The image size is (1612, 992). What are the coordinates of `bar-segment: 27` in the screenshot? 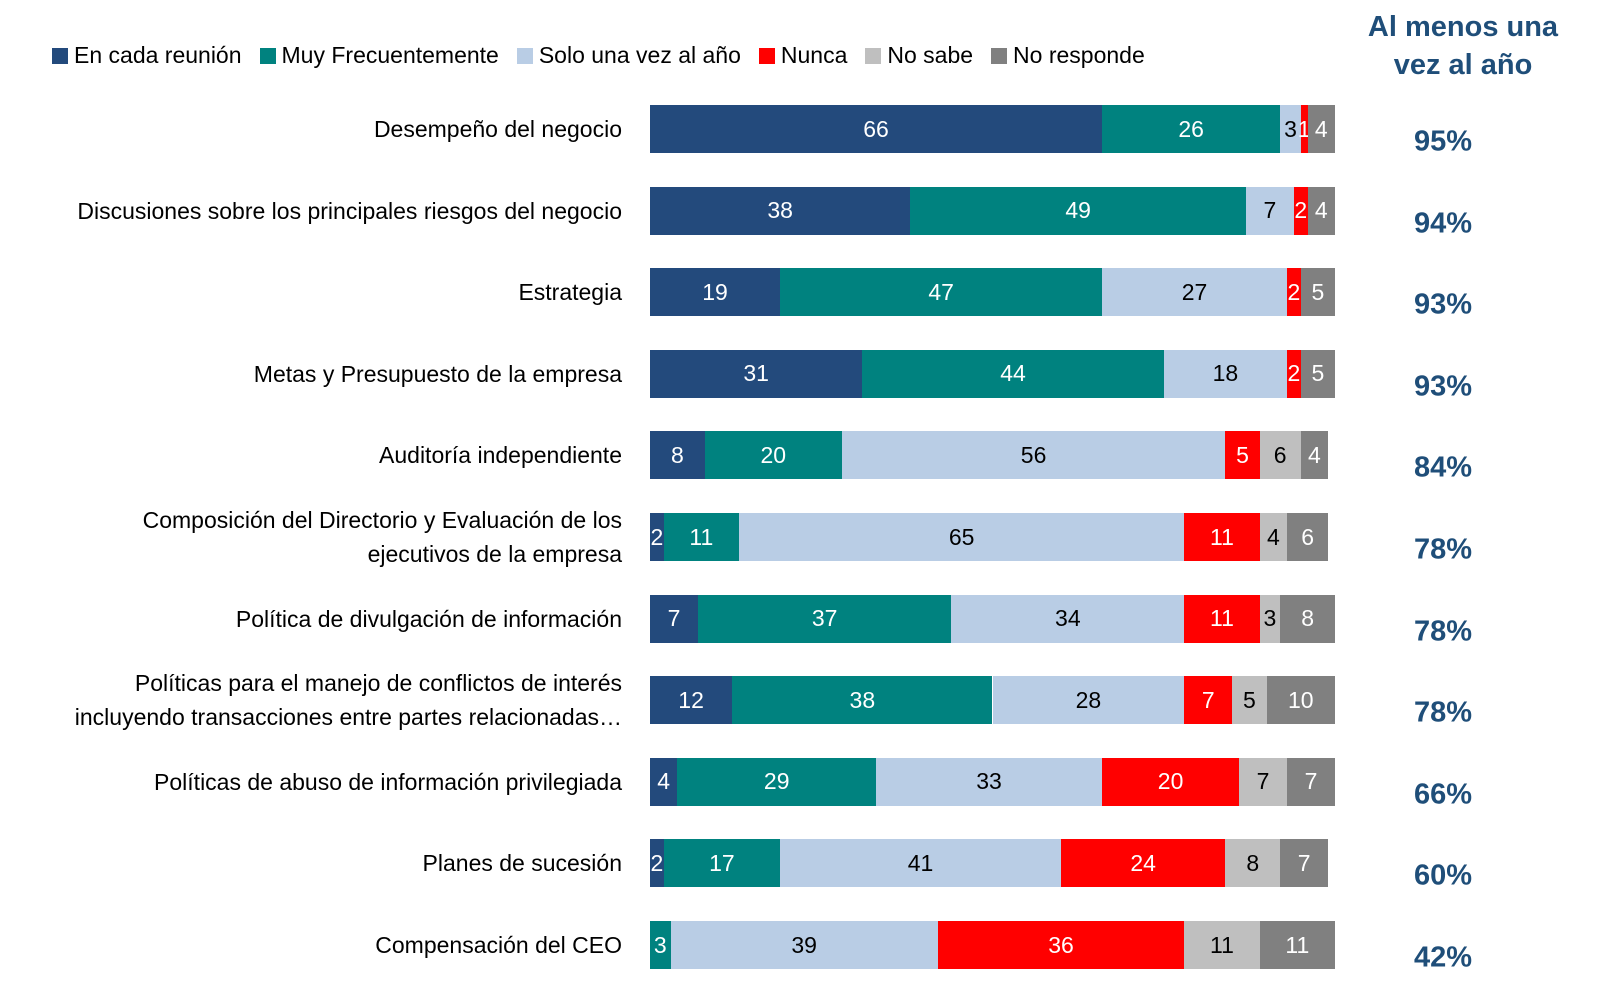 It's located at (1195, 292).